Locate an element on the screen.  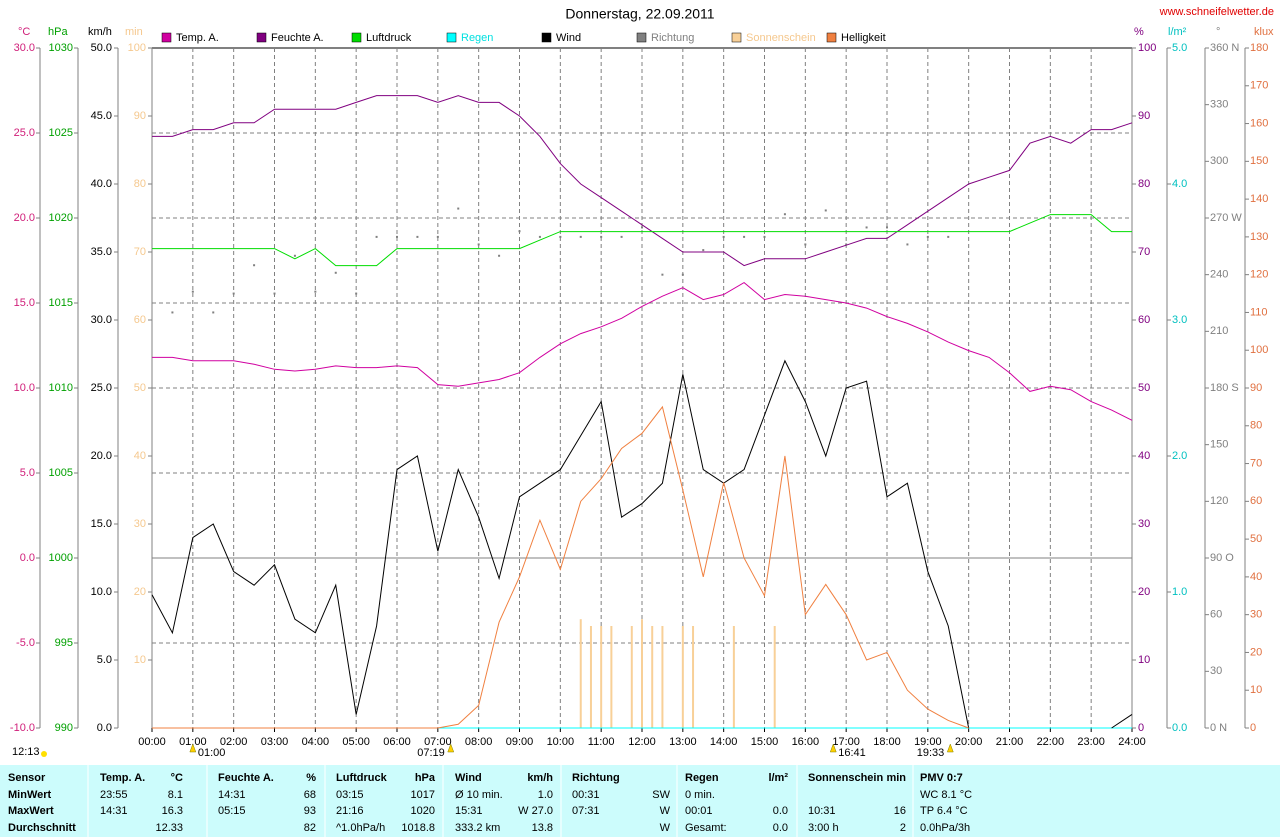
y-tick-label: 20 is located at coordinates (140, 592).